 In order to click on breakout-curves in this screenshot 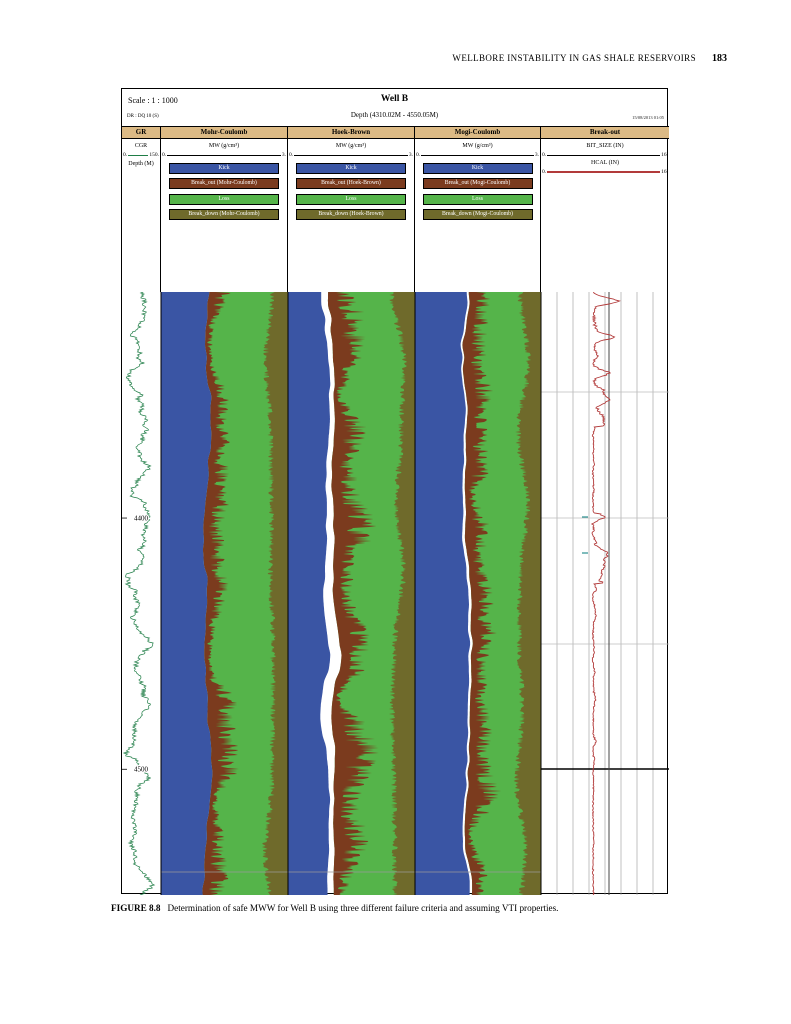, I will do `click(601, 593)`.